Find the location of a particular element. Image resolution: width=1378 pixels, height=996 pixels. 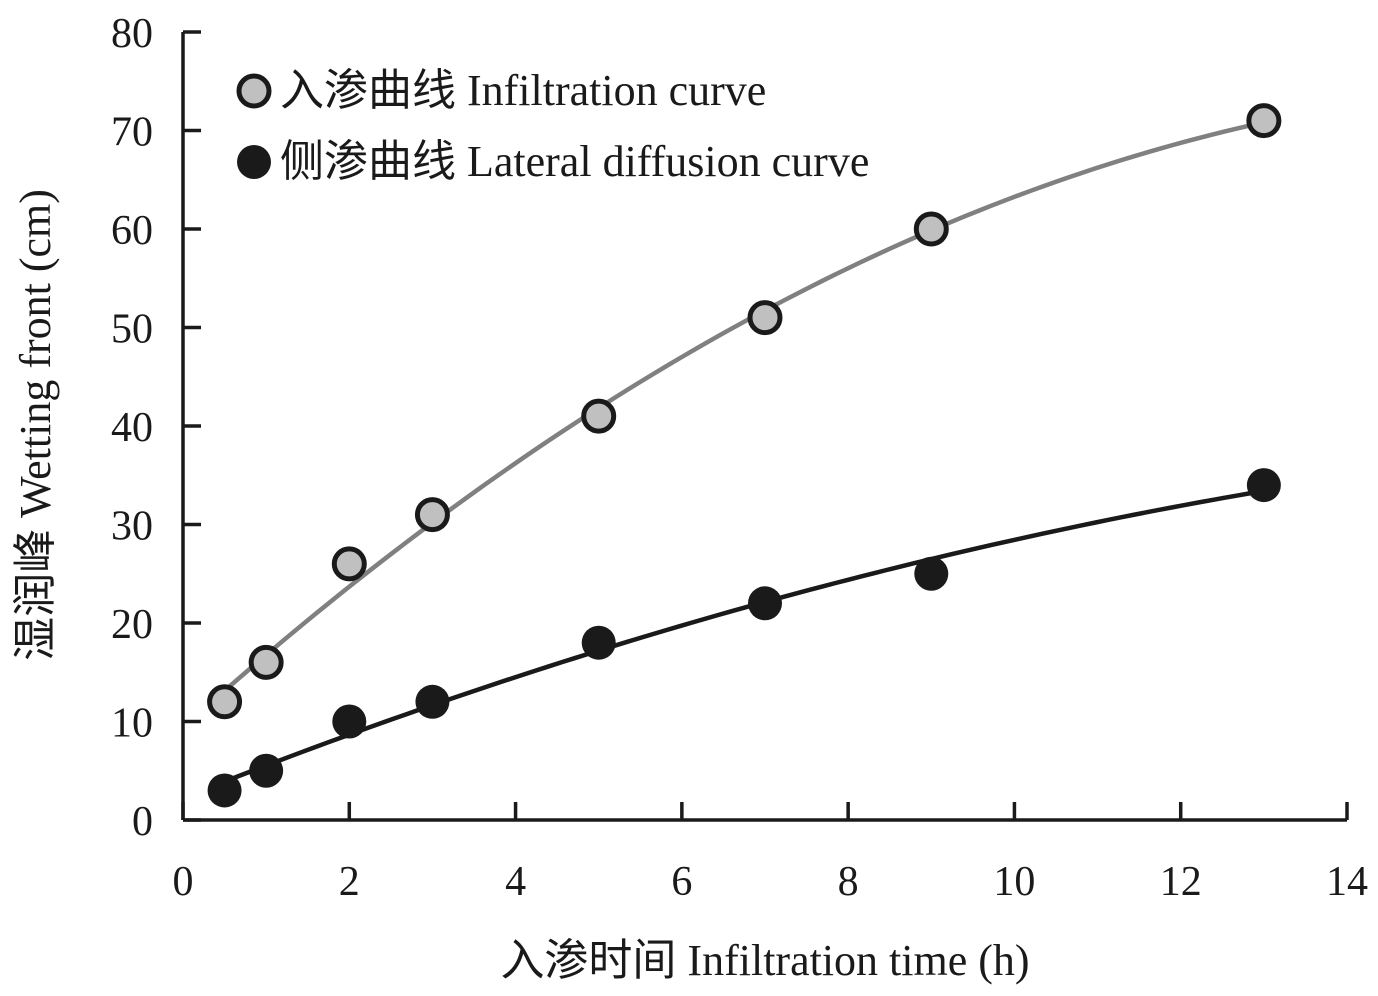

y-tick-label: 70 is located at coordinates (132, 133).